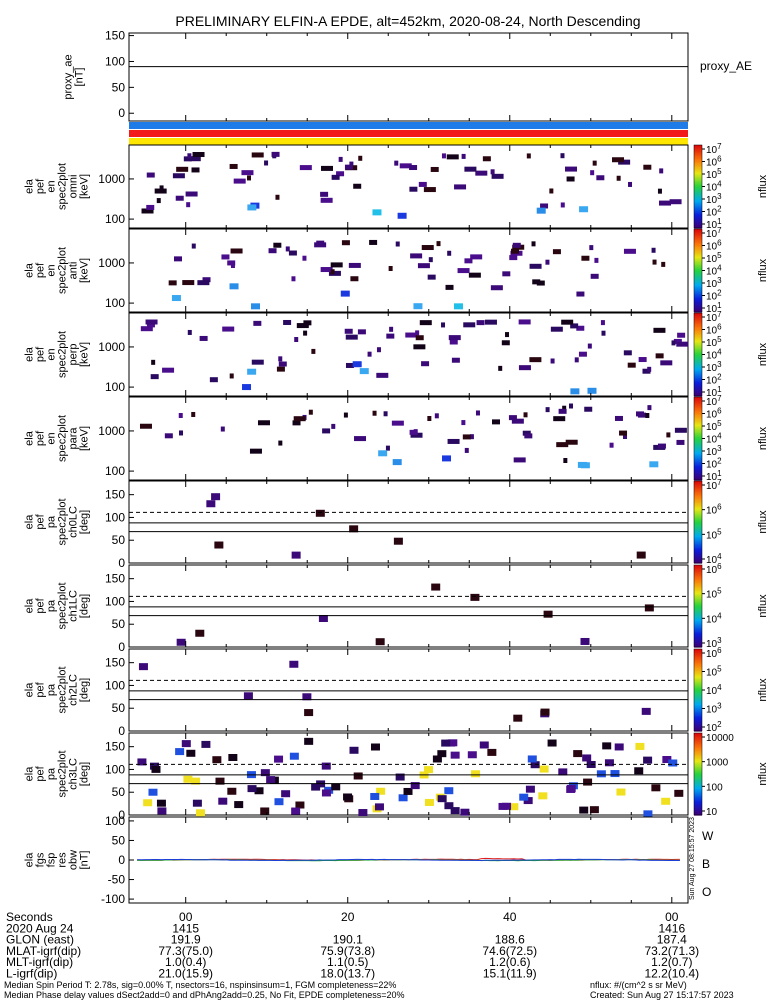 The height and width of the screenshot is (1000, 775). Describe the element at coordinates (347, 962) in the screenshot. I see `time-axis-value: 1.1(0.5)` at that location.